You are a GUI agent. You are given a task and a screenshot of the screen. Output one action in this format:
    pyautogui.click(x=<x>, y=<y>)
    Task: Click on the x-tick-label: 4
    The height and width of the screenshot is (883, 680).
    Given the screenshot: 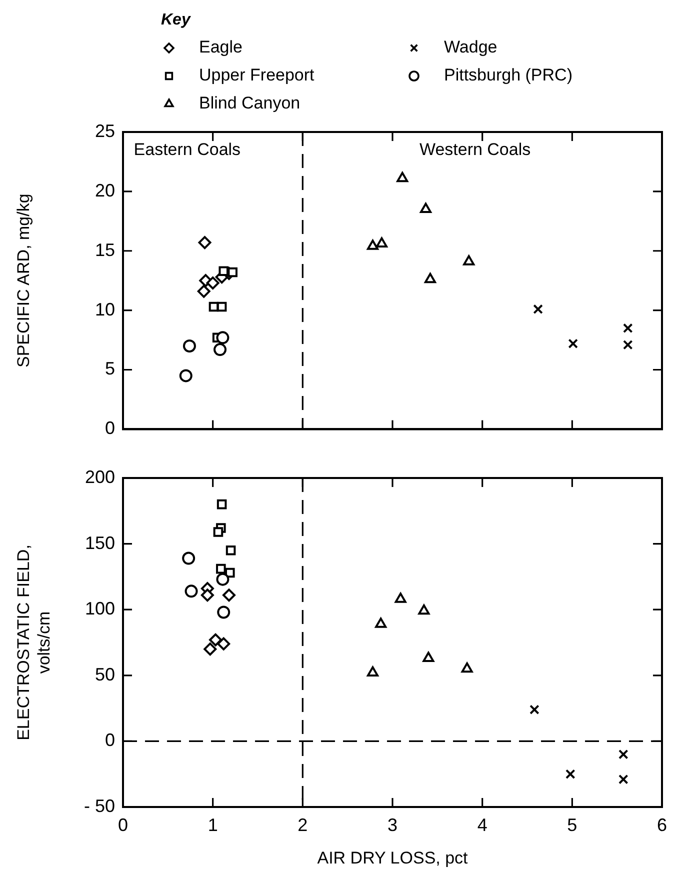 What is the action you would take?
    pyautogui.click(x=482, y=824)
    